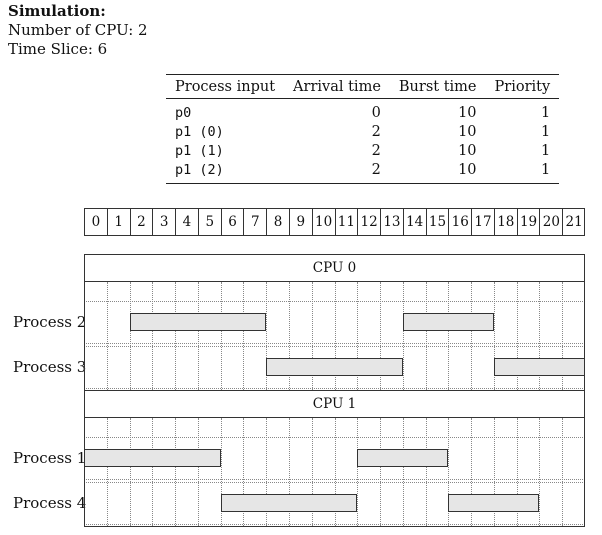 The image size is (602, 535). What do you see at coordinates (362, 132) in the screenshot?
I see `table-row: p1 (0) 2 10 1` at bounding box center [362, 132].